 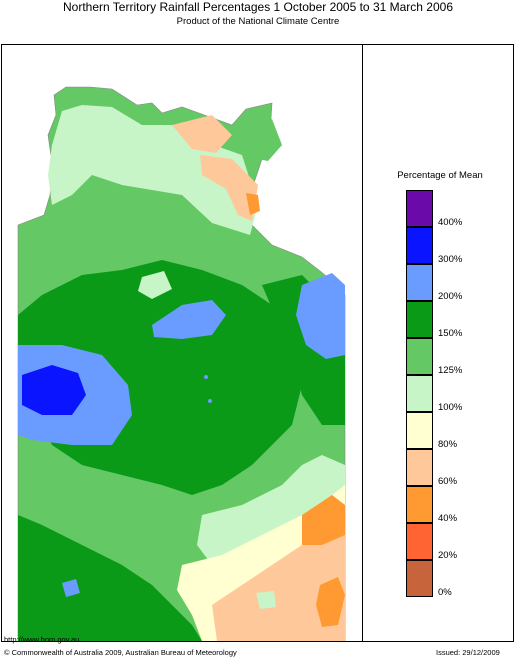 I want to click on legend-label: 300%, so click(x=450, y=259).